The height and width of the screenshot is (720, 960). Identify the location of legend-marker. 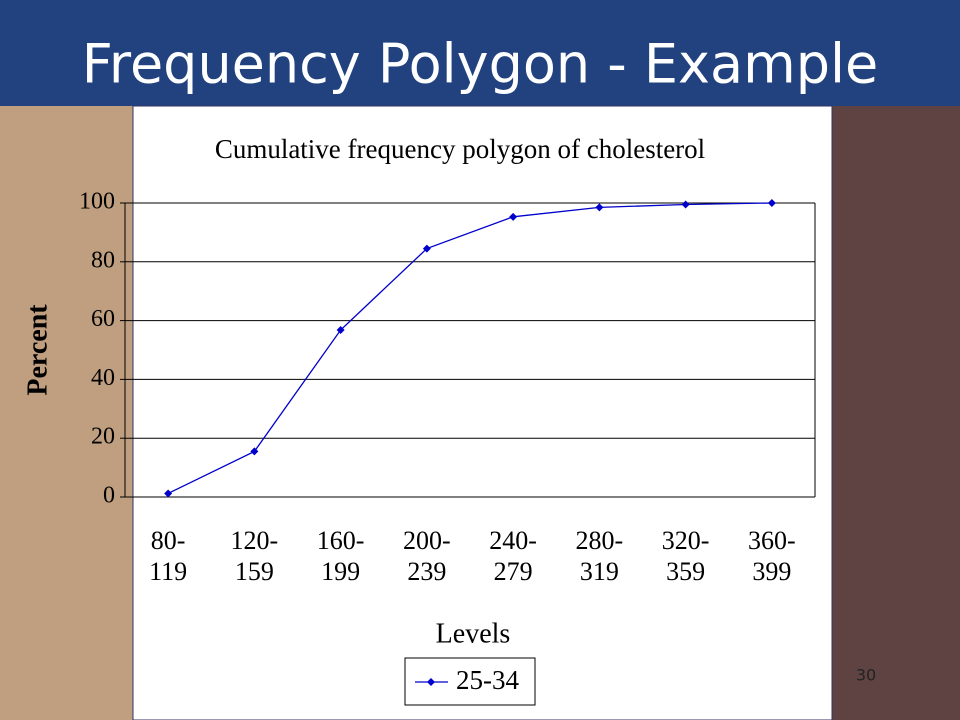
(431, 682).